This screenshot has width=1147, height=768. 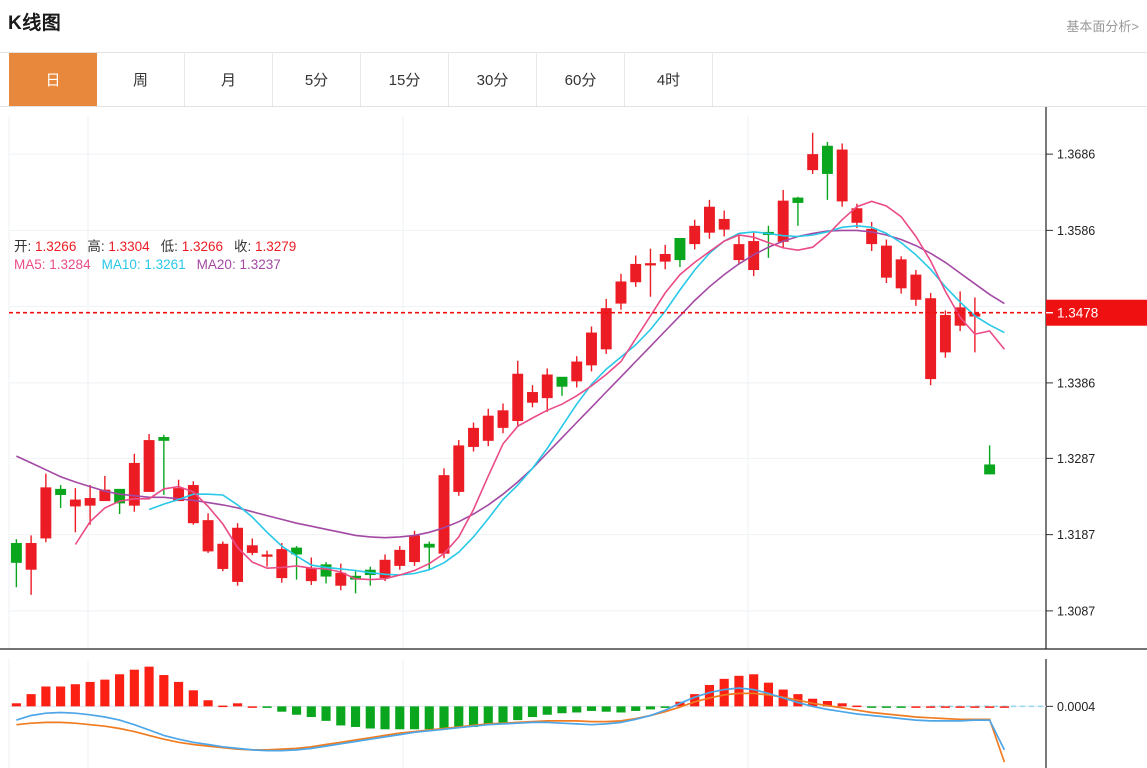 I want to click on tab-7: 4时, so click(x=669, y=79).